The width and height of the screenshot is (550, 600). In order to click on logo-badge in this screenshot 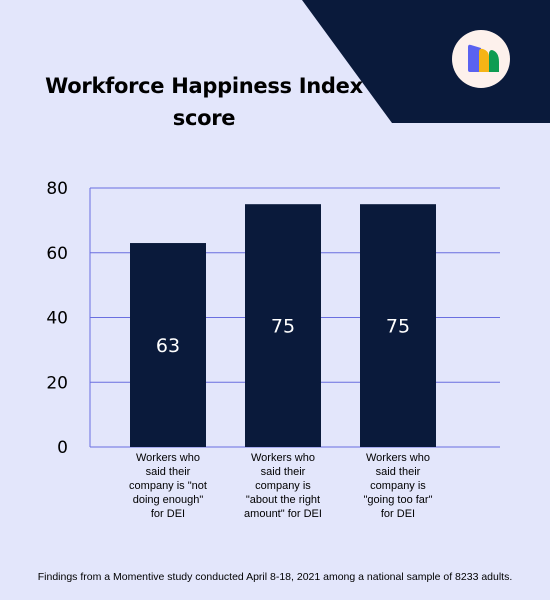, I will do `click(481, 59)`.